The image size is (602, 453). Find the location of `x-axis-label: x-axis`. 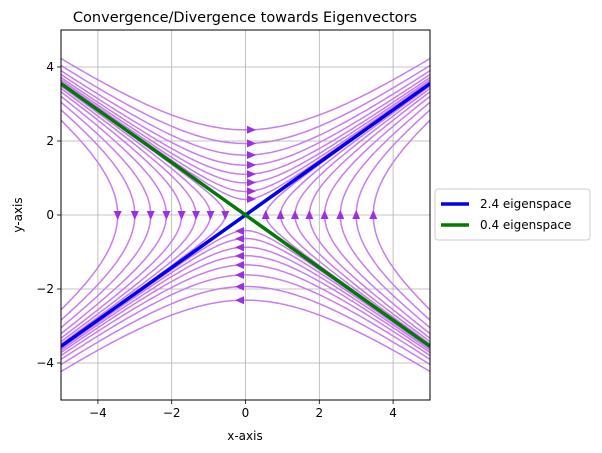

x-axis-label: x-axis is located at coordinates (244, 436).